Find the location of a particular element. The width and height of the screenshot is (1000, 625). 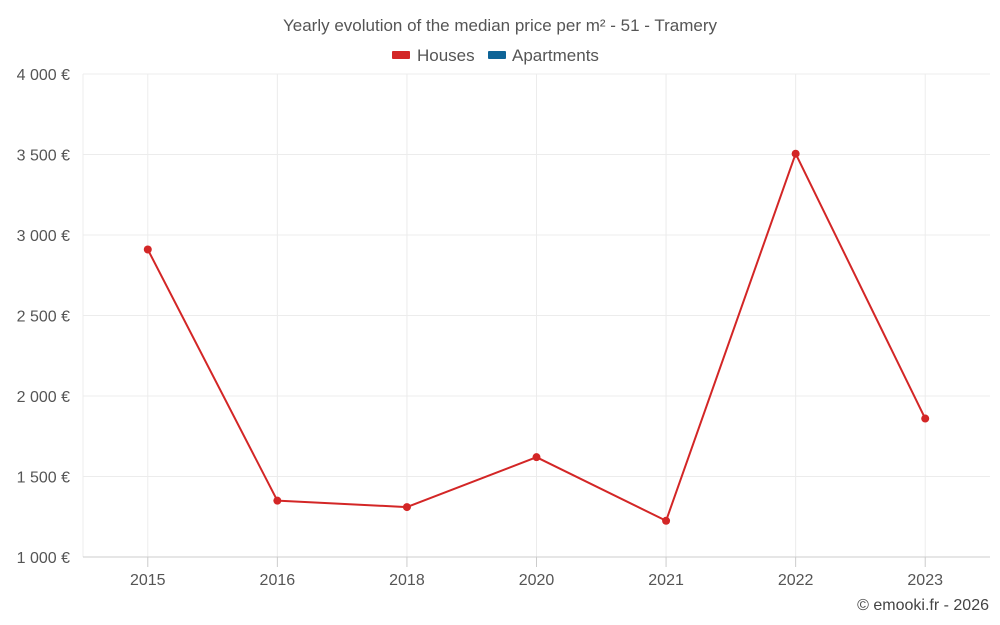

y-tick-label: 3 500 € is located at coordinates (43, 156).